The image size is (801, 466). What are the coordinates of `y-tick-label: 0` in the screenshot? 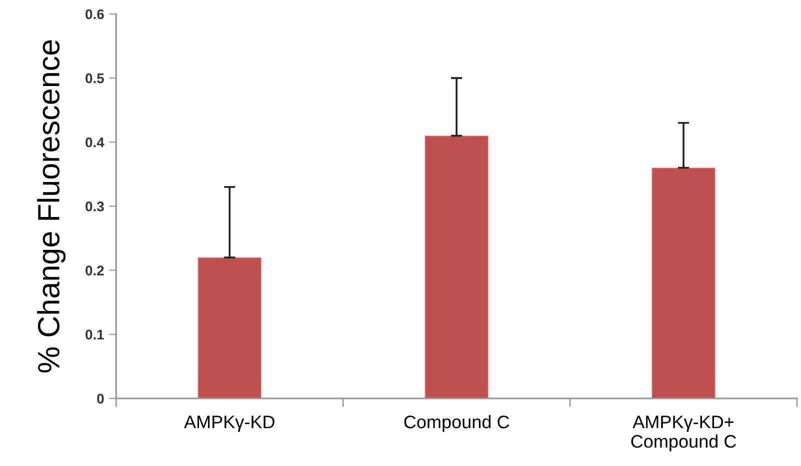 It's located at (100, 399).